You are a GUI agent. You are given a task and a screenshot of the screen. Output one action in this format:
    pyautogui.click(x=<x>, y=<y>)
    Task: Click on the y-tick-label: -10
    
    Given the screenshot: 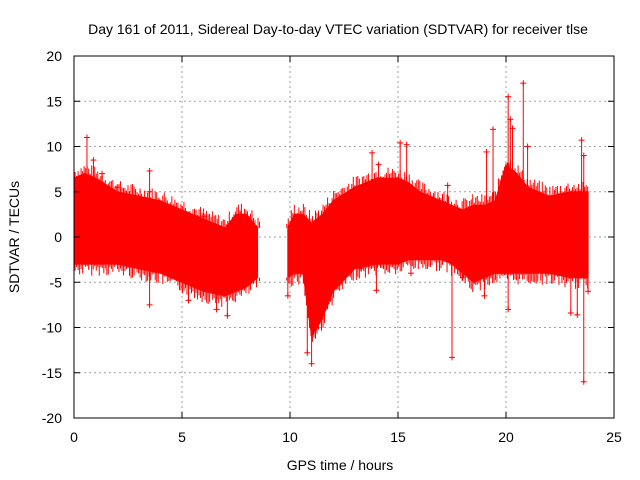 What is the action you would take?
    pyautogui.click(x=52, y=328)
    